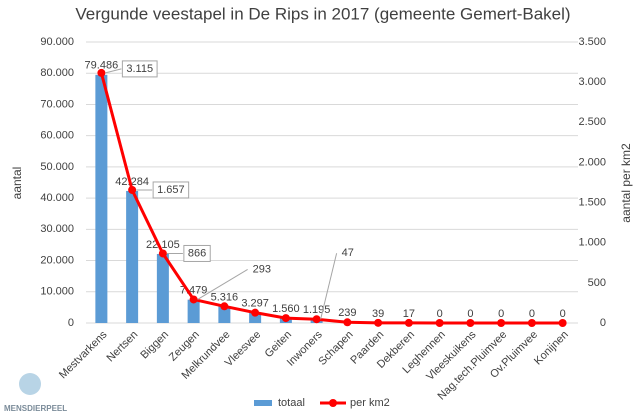 Image resolution: width=643 pixels, height=418 pixels. What do you see at coordinates (57, 73) in the screenshot?
I see `y-tick-label: 80.000` at bounding box center [57, 73].